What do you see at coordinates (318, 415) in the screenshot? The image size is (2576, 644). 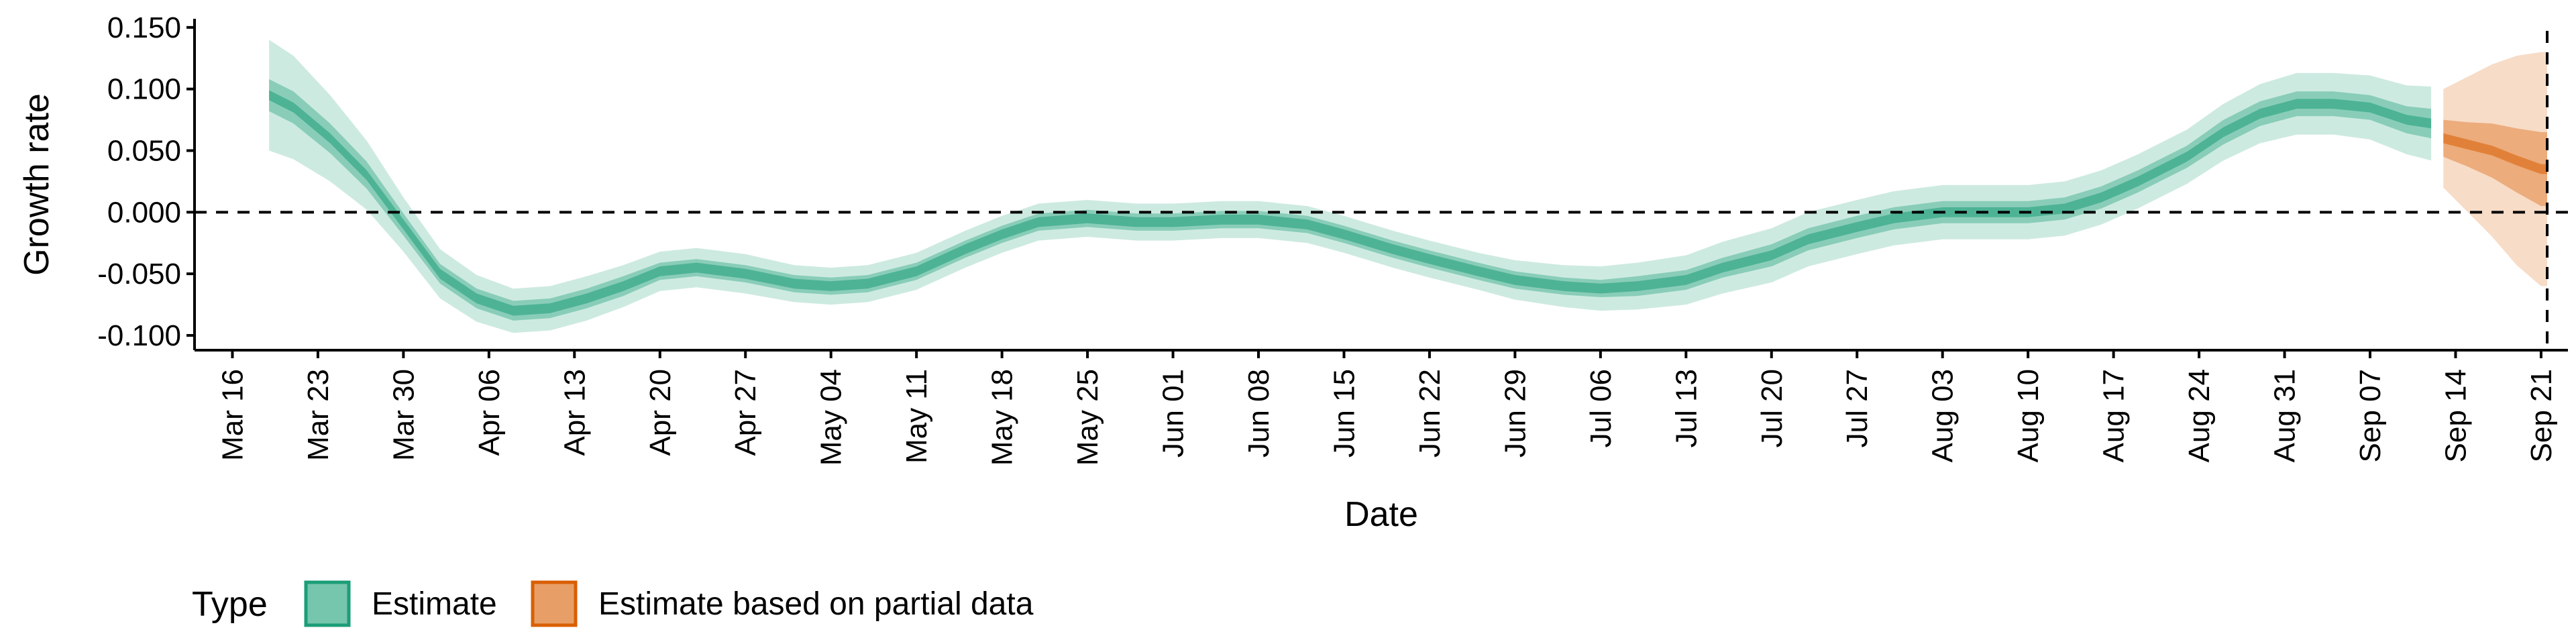 I see `x-tick-label: Mar 23` at bounding box center [318, 415].